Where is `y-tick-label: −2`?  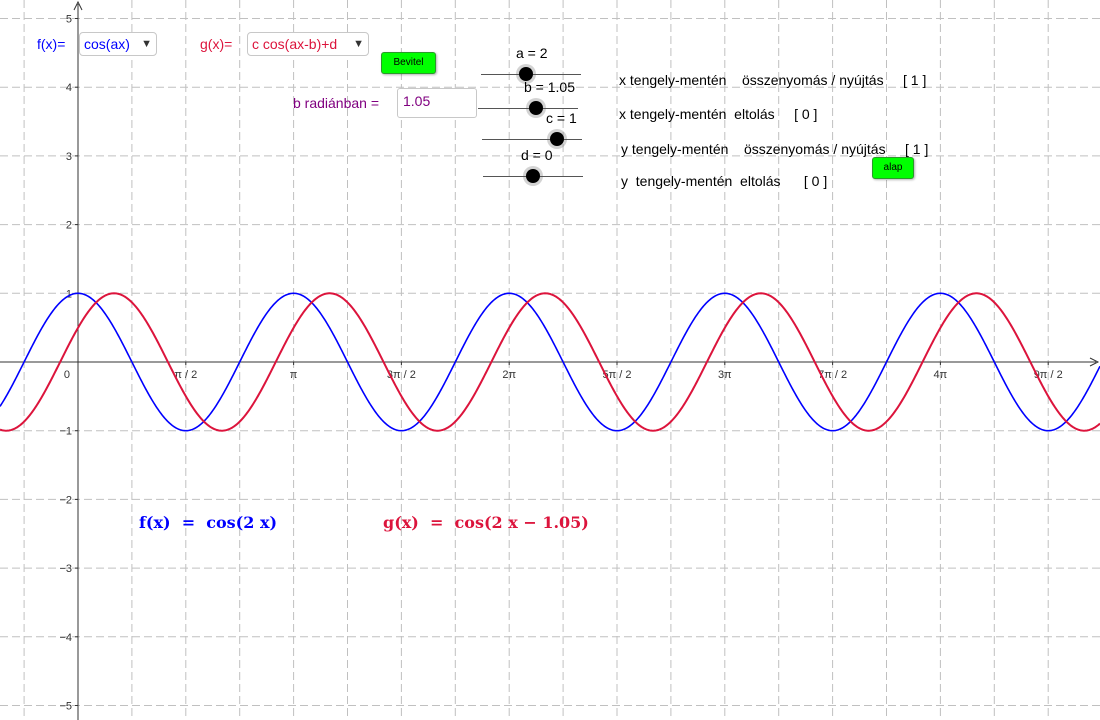 y-tick-label: −2 is located at coordinates (65, 500).